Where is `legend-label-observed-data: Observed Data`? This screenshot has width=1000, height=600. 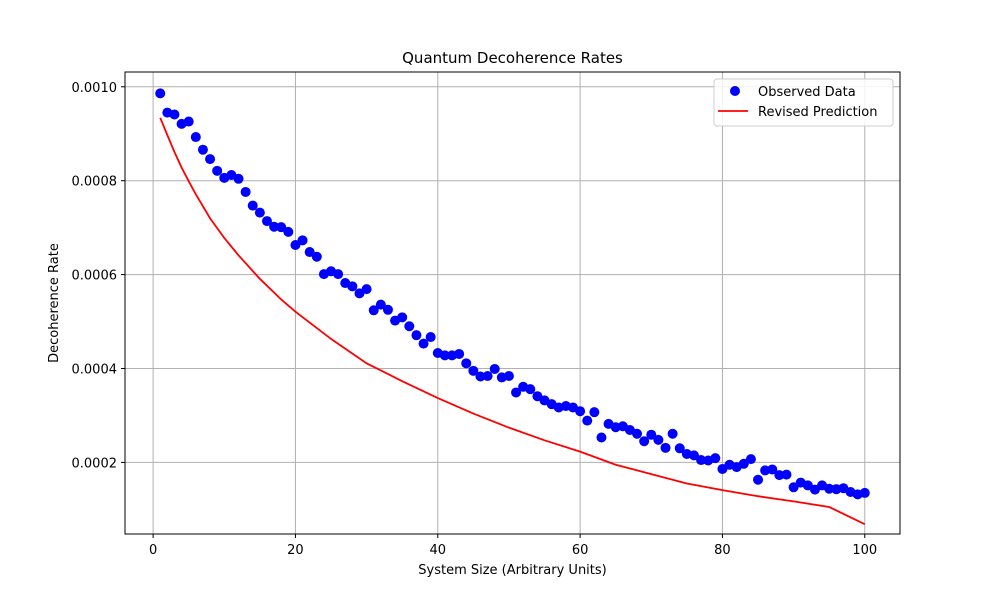 legend-label-observed-data: Observed Data is located at coordinates (807, 92).